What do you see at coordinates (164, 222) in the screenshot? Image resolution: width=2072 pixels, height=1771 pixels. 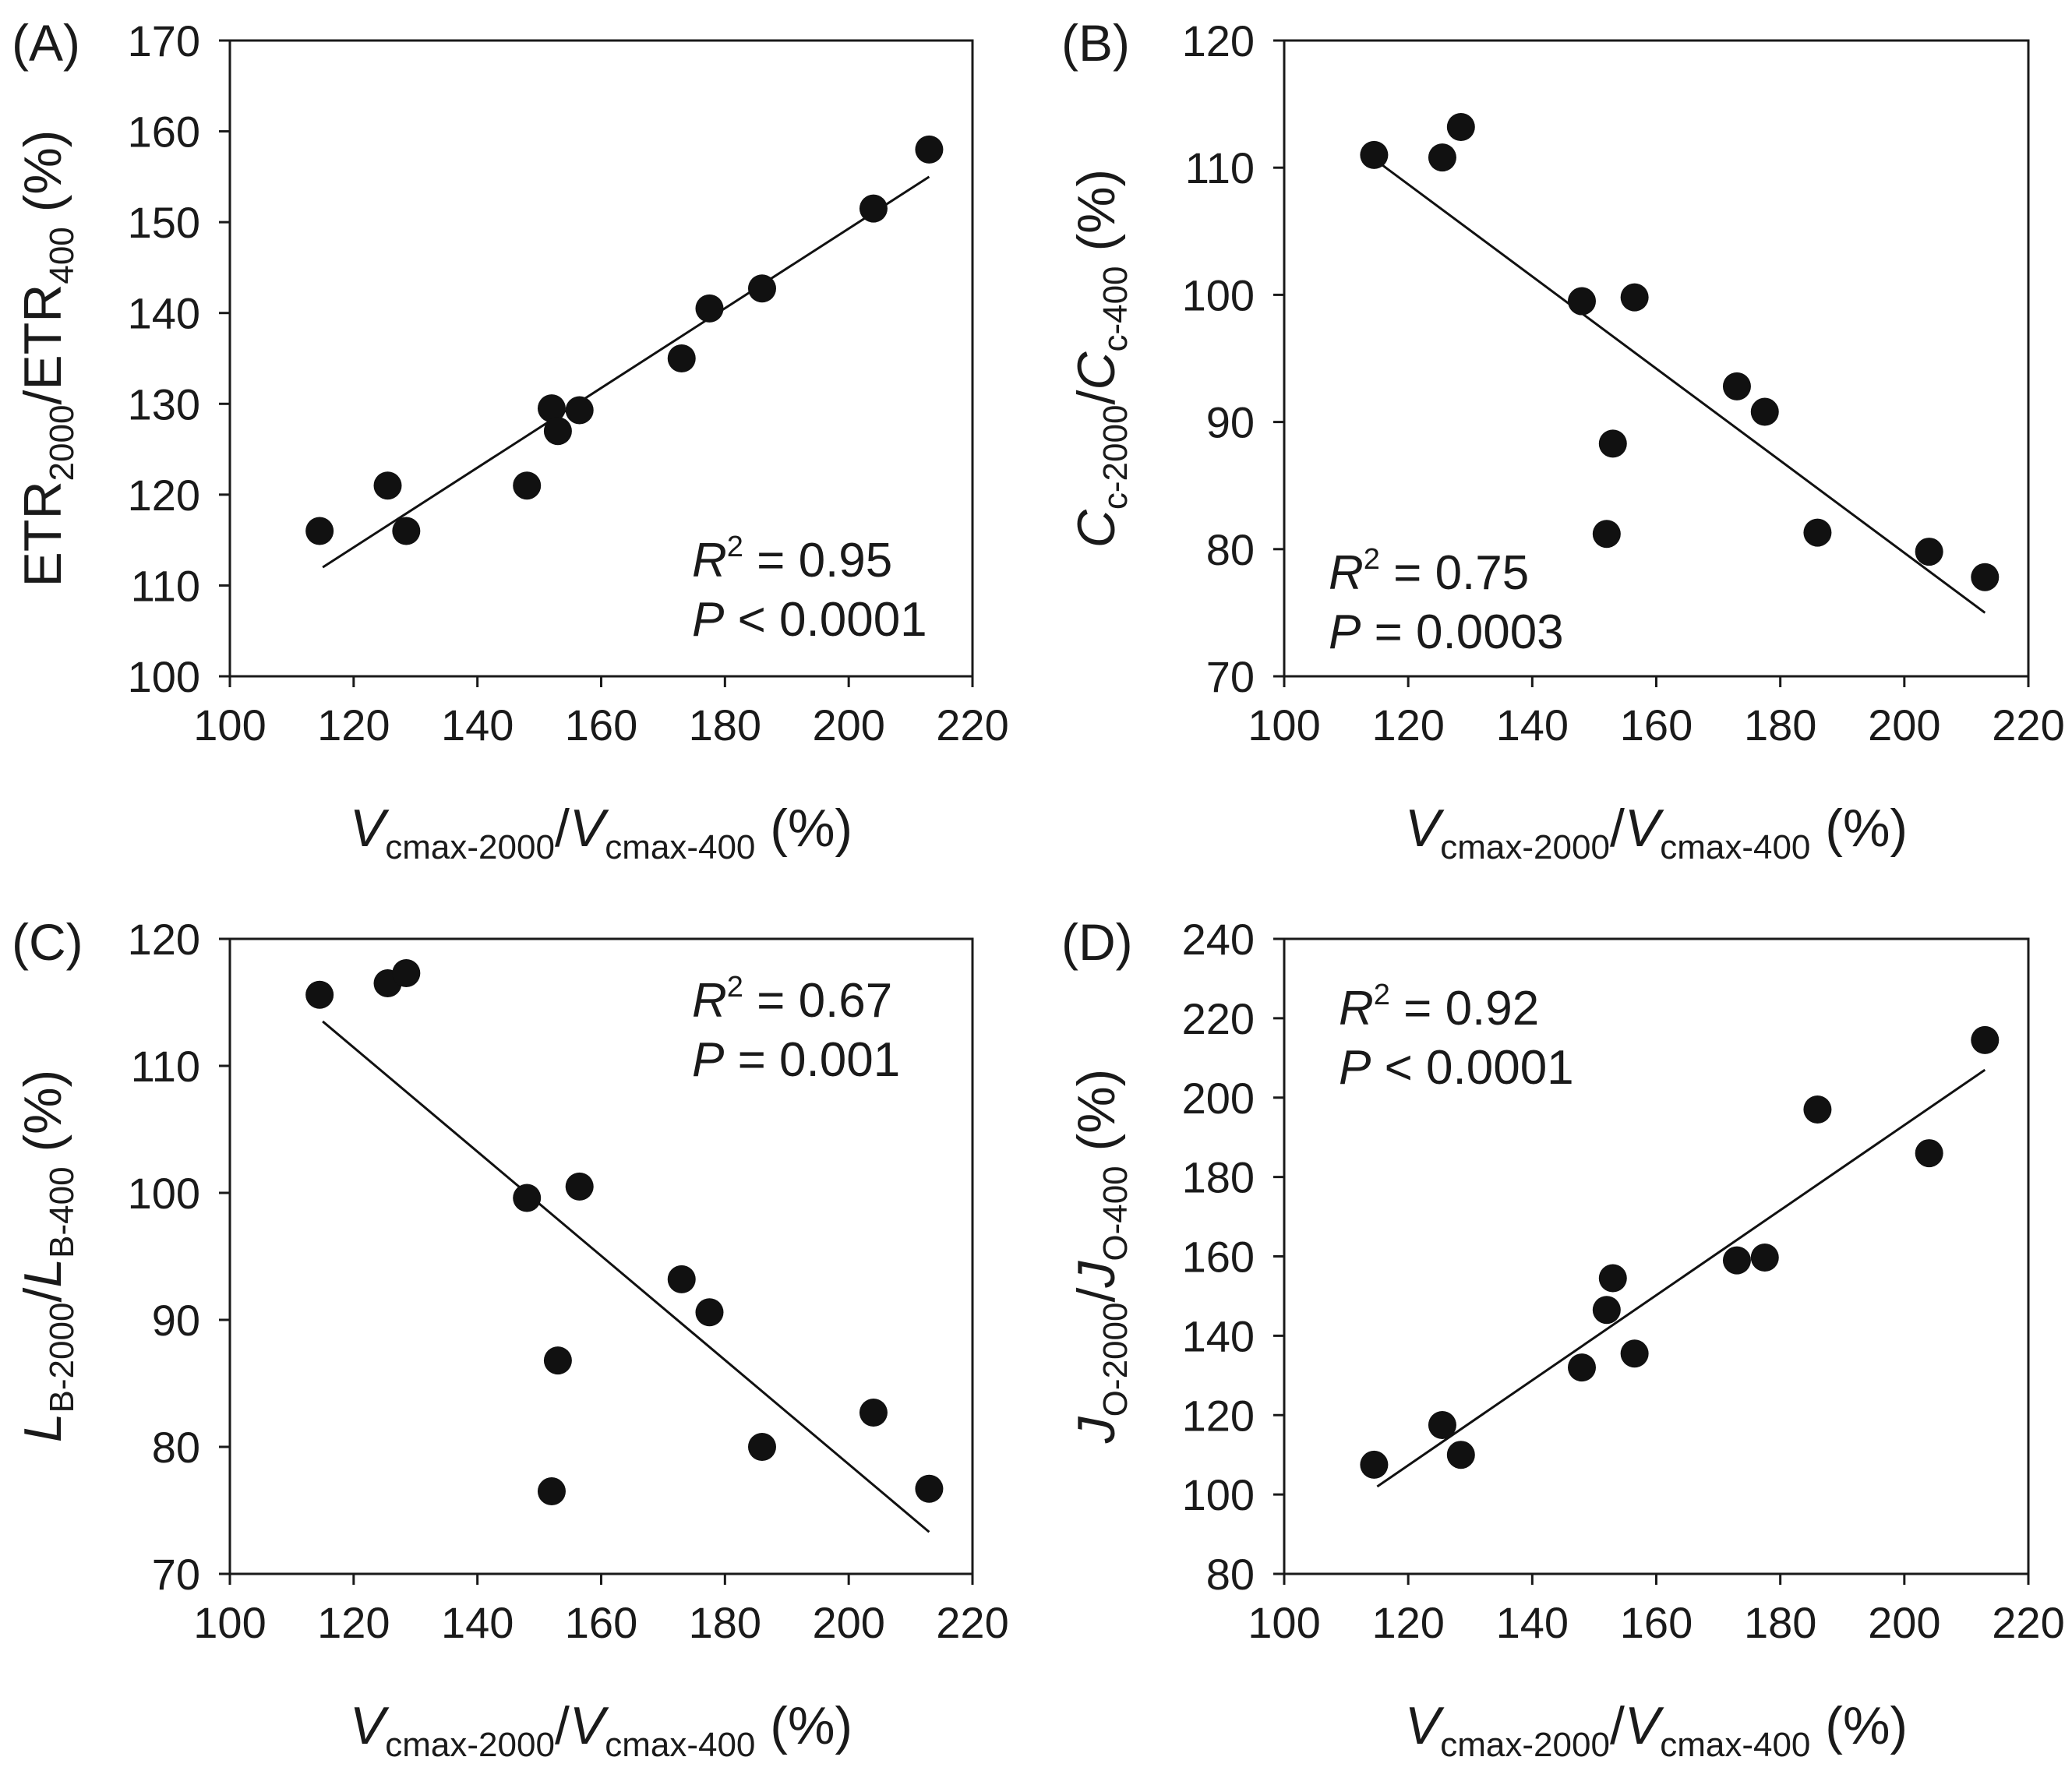 I see `y-tick-label: 150` at bounding box center [164, 222].